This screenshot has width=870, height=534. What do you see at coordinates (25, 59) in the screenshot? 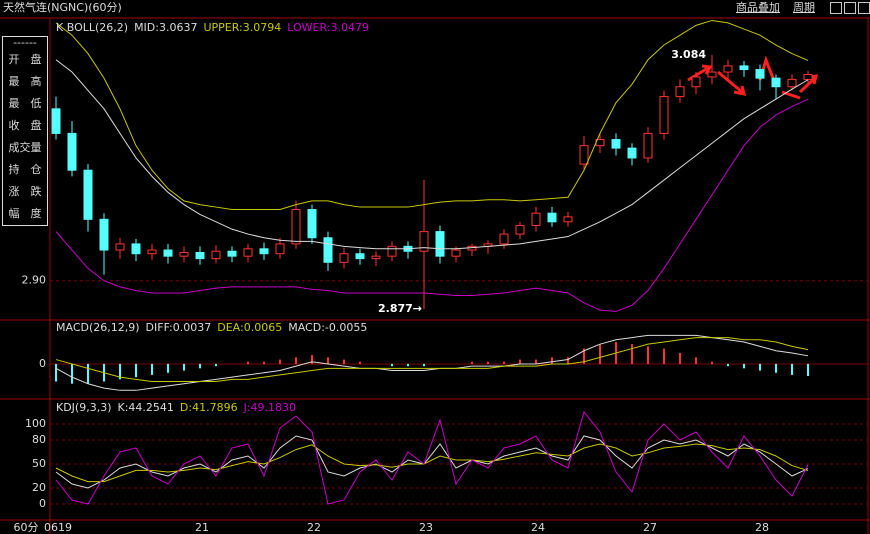
I see `info-row: 开 盘` at bounding box center [25, 59].